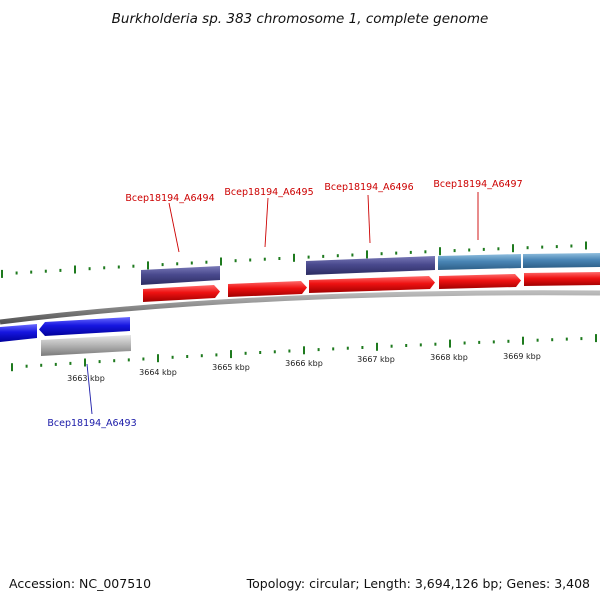  Describe the element at coordinates (479, 262) in the screenshot. I see `gene-block-A6497` at that location.